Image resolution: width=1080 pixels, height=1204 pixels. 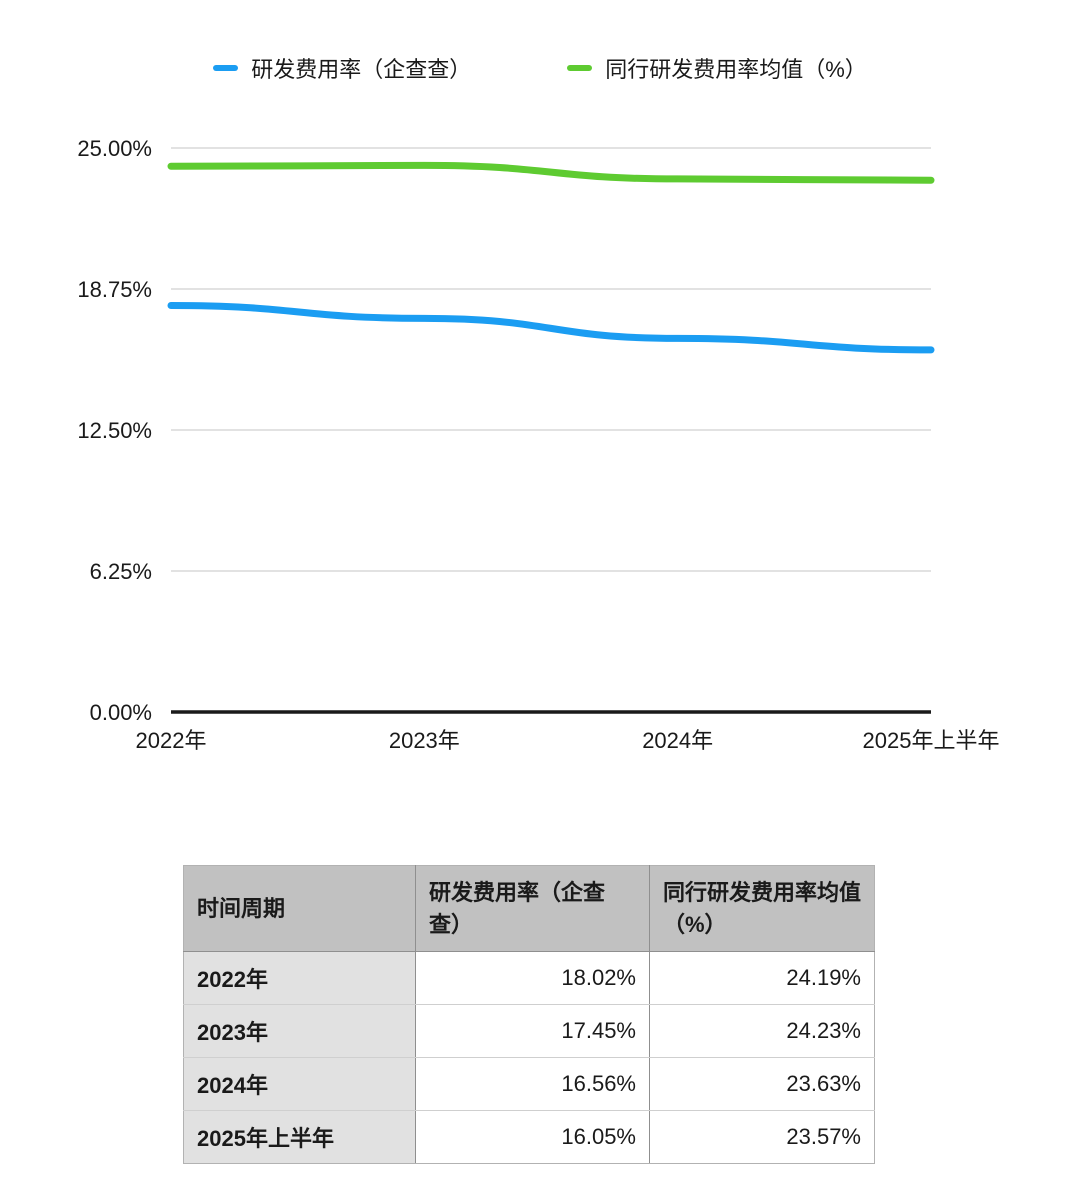 I want to click on table-row: 2023年 17.45% 24.23%, so click(x=529, y=1031).